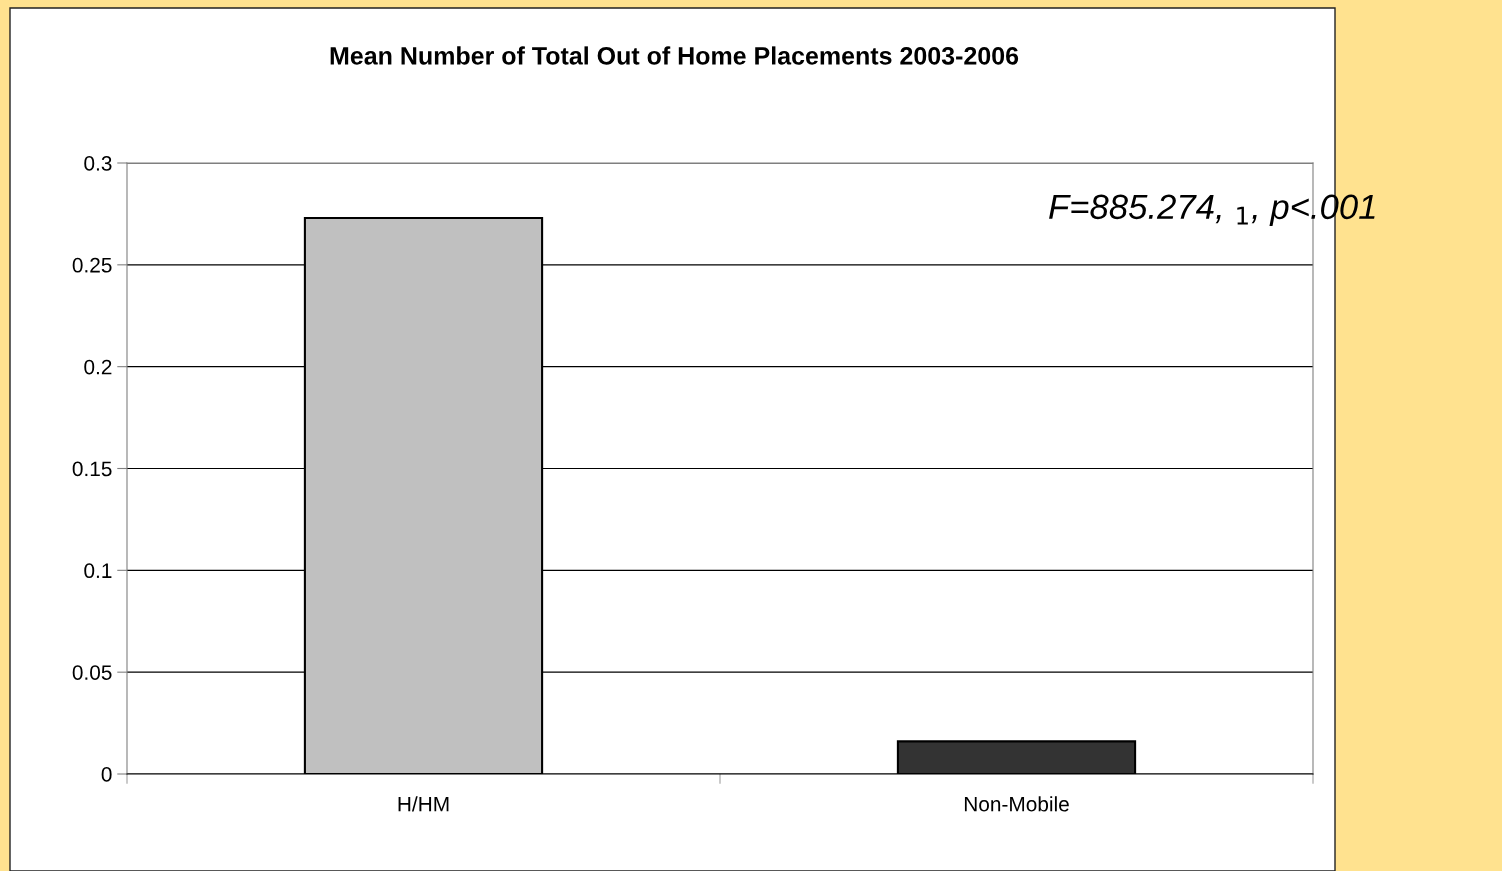 This screenshot has height=871, width=1502. I want to click on y-tick-label: 0.25, so click(92, 265).